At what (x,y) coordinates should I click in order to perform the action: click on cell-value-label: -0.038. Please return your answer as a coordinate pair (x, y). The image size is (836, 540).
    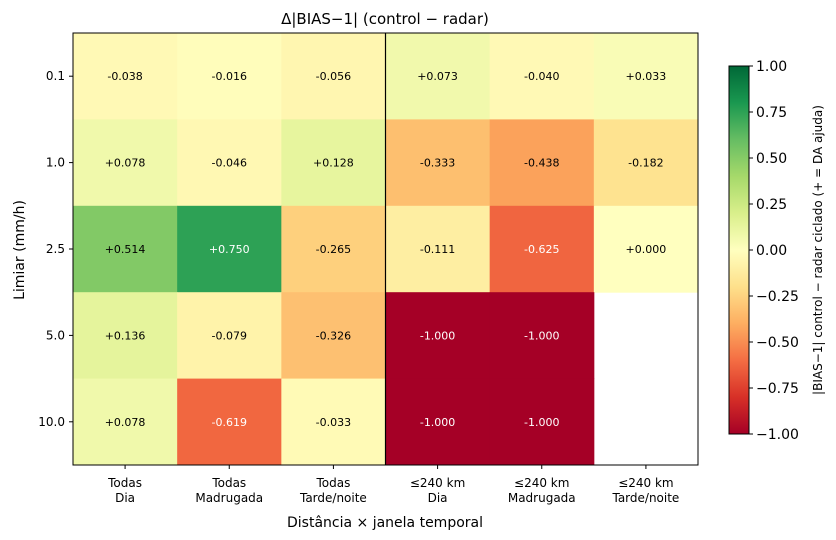
    Looking at the image, I should click on (124, 76).